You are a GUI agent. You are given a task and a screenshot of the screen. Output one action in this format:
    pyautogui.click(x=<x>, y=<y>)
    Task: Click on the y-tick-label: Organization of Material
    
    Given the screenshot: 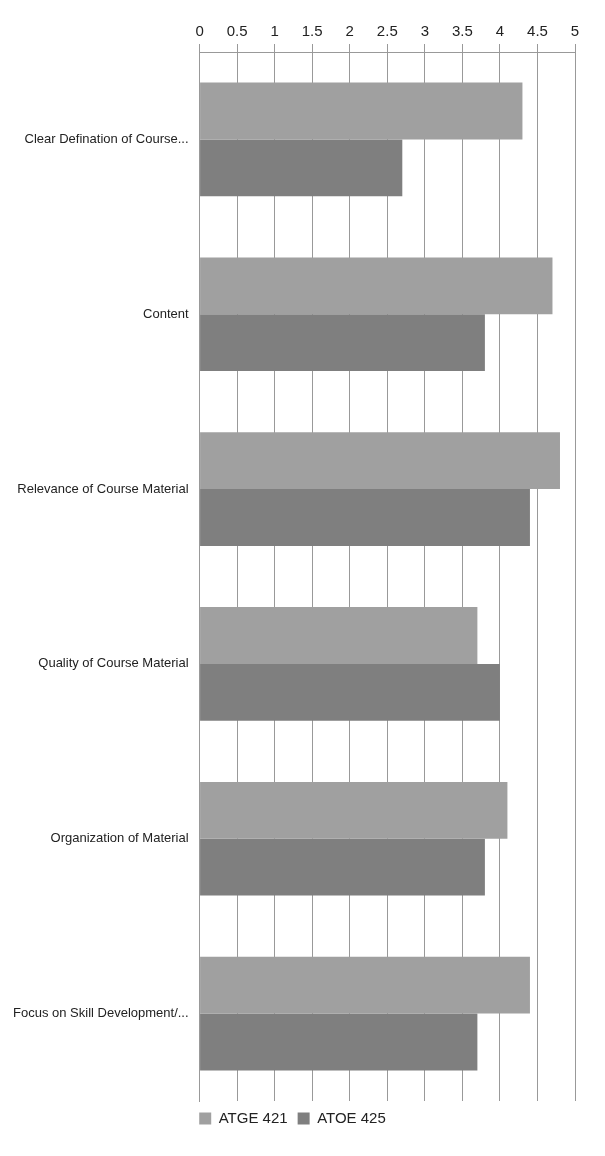 What is the action you would take?
    pyautogui.click(x=119, y=838)
    